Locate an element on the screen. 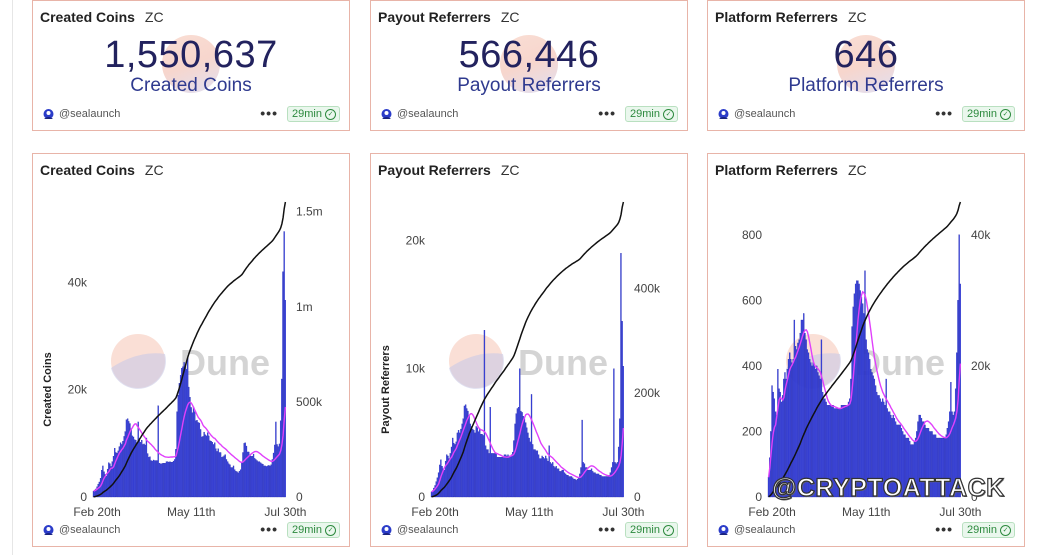 The width and height of the screenshot is (1045, 555). y-tick-label: 0 is located at coordinates (83, 497).